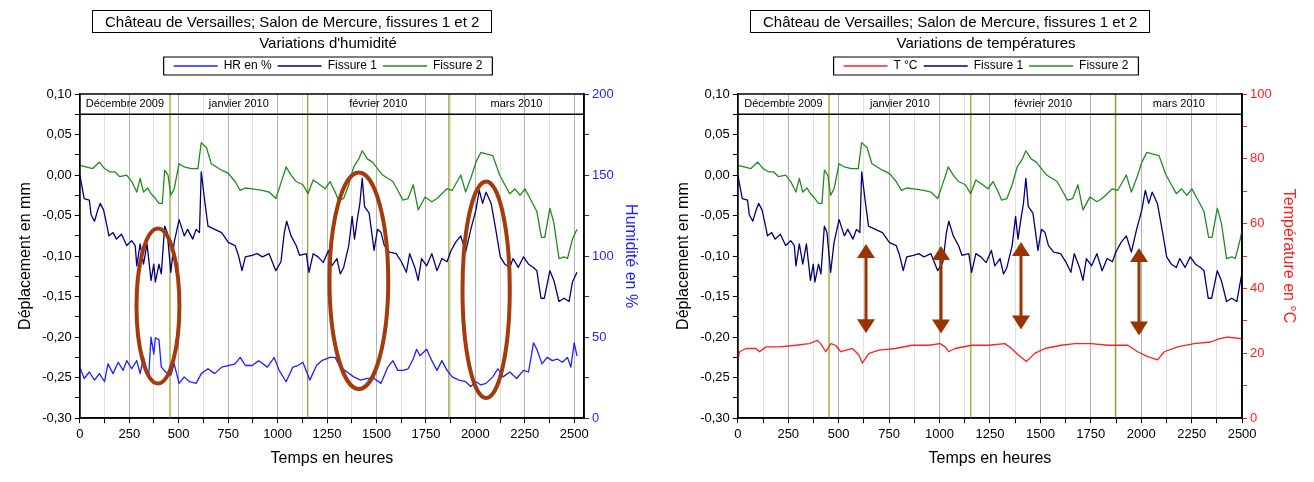 The image size is (1314, 482). What do you see at coordinates (247, 65) in the screenshot?
I see `legend-label: HR en %` at bounding box center [247, 65].